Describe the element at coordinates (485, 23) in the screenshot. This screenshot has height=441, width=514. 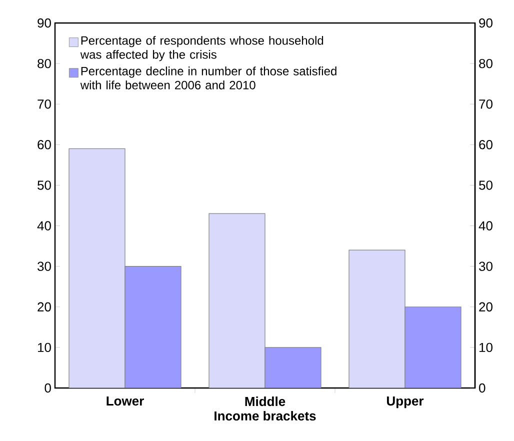
I see `y-tick-label: 90` at that location.